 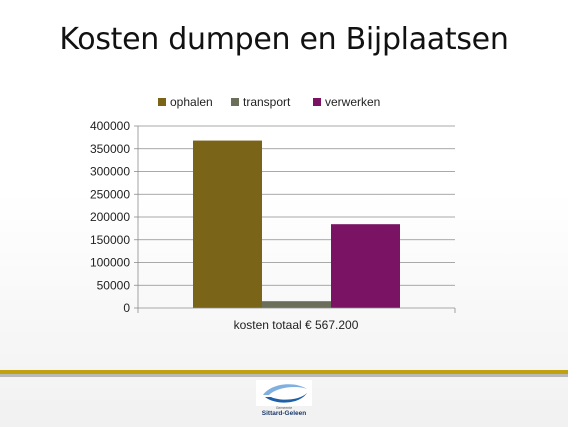 What do you see at coordinates (284, 413) in the screenshot?
I see `logo-text-city: Sittard-Geleen` at bounding box center [284, 413].